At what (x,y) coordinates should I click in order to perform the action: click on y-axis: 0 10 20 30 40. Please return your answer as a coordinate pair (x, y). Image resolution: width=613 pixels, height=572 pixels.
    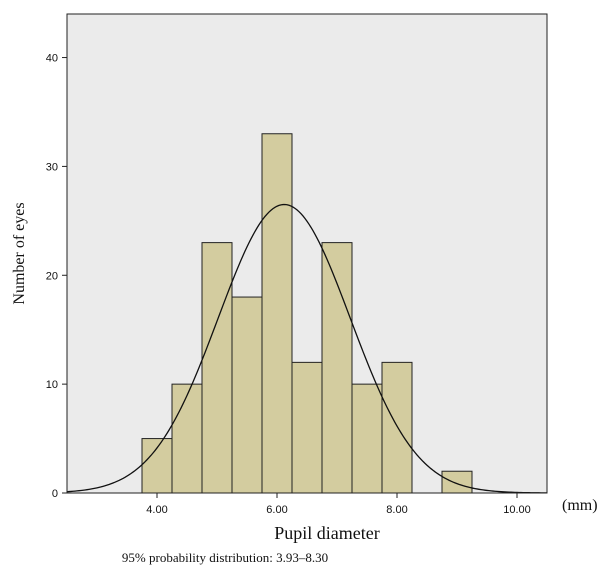
    Looking at the image, I should click on (56, 276).